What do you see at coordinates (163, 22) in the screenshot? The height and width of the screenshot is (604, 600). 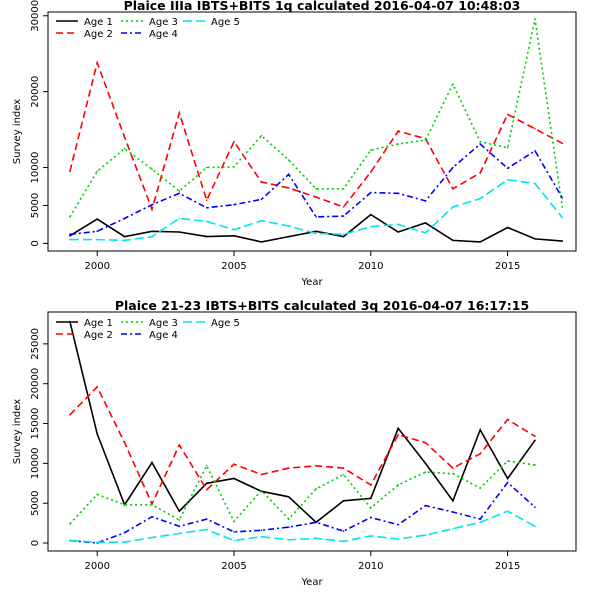 I see `legend-label: Age 3` at bounding box center [163, 22].